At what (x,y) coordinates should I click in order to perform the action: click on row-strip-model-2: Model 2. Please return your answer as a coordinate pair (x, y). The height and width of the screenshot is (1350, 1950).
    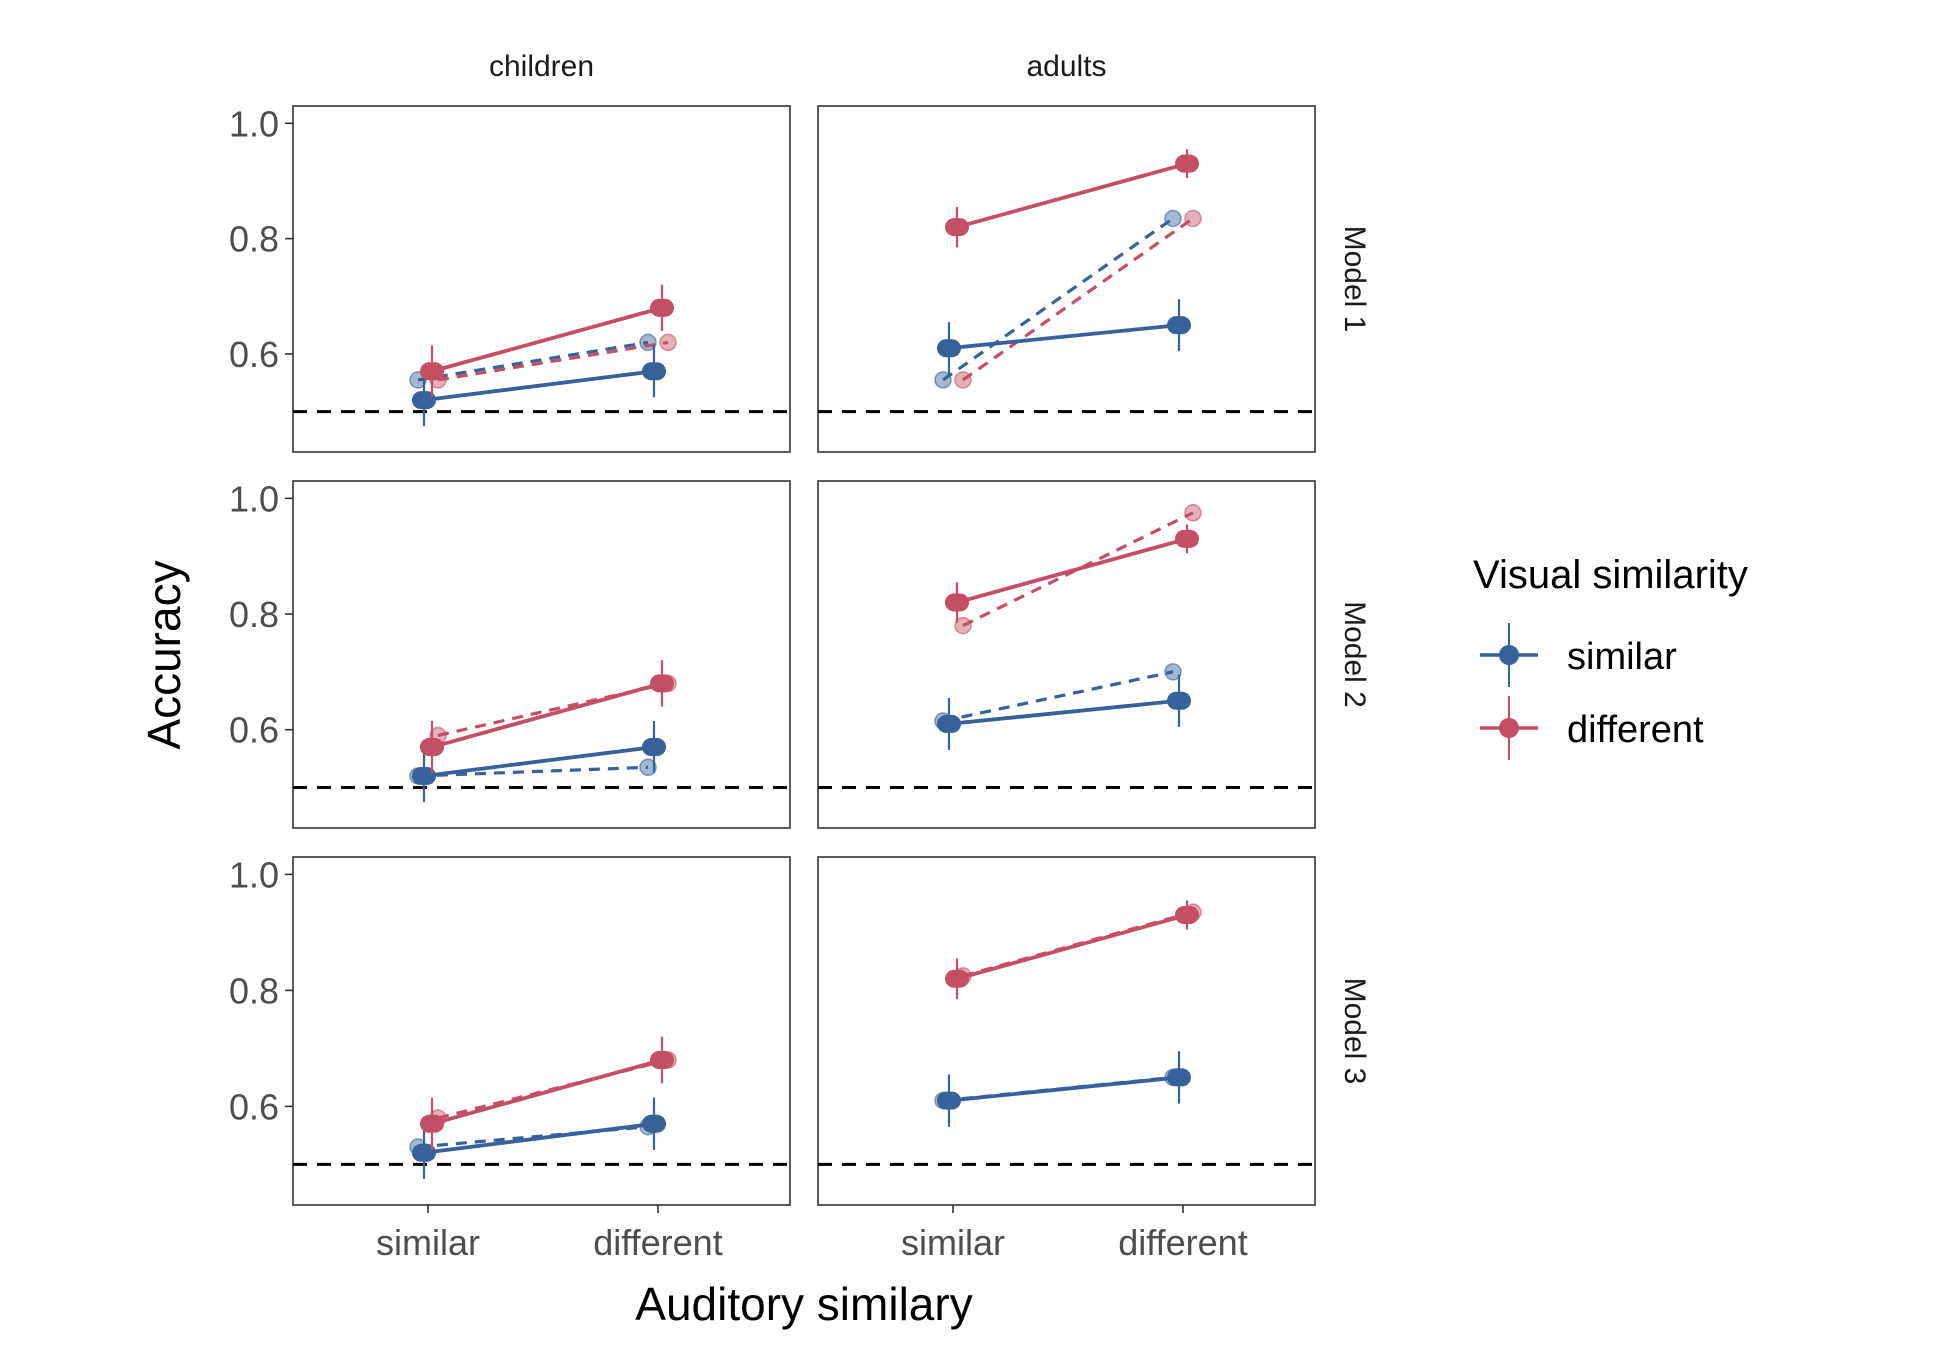
    Looking at the image, I should click on (1354, 654).